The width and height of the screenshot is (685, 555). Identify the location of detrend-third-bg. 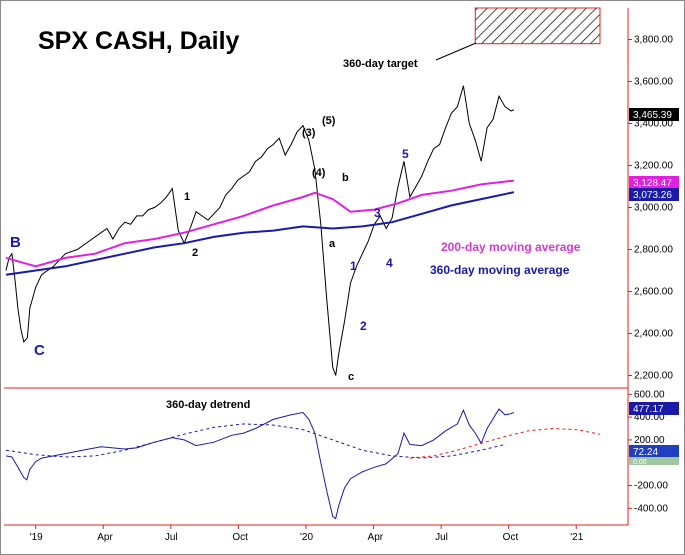
(654, 461).